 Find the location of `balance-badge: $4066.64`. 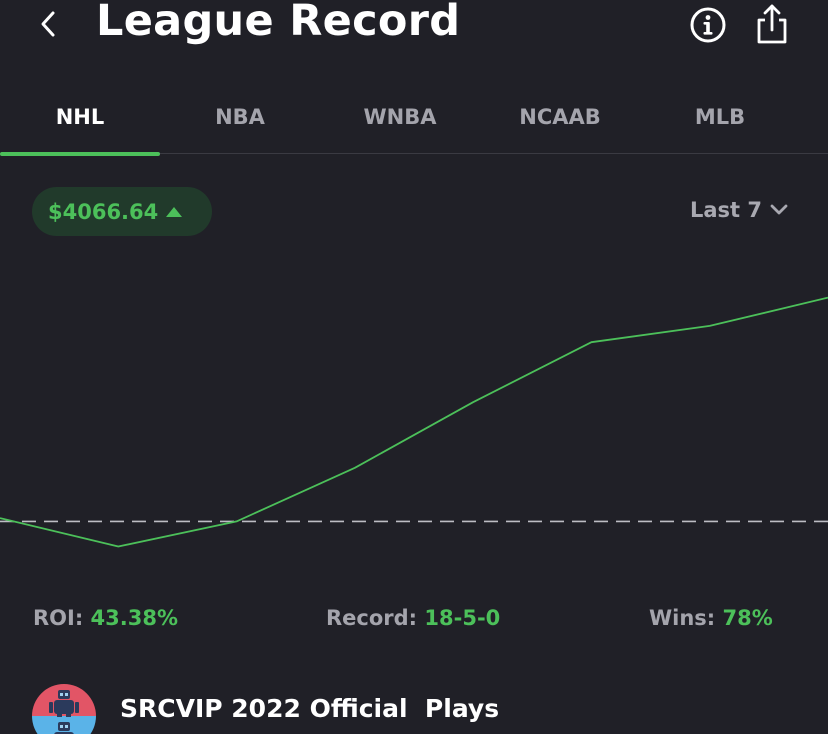

balance-badge: $4066.64 is located at coordinates (122, 211).